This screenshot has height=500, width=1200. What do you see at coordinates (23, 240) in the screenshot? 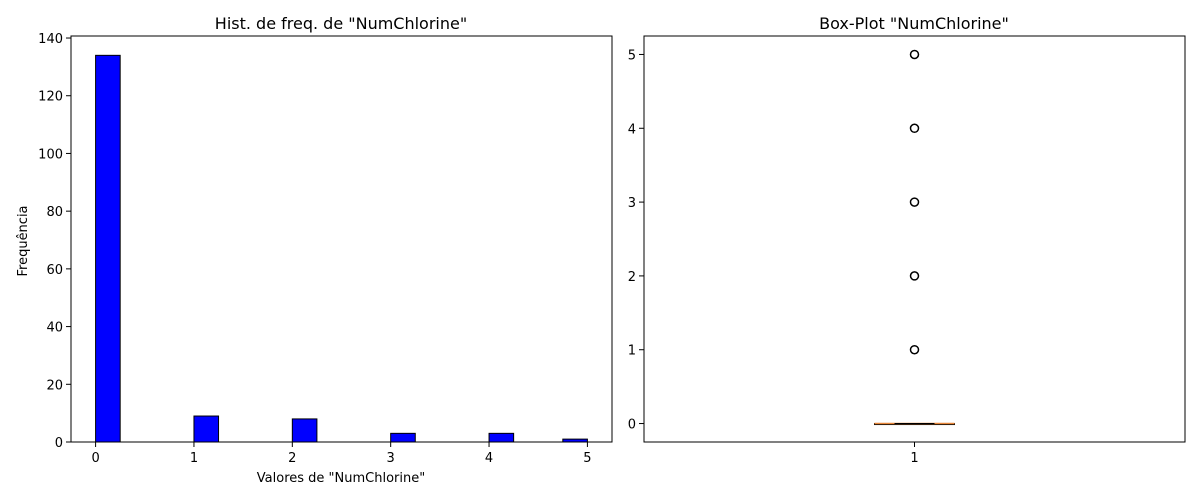
I see `histogram-y-label: Frequência` at bounding box center [23, 240].